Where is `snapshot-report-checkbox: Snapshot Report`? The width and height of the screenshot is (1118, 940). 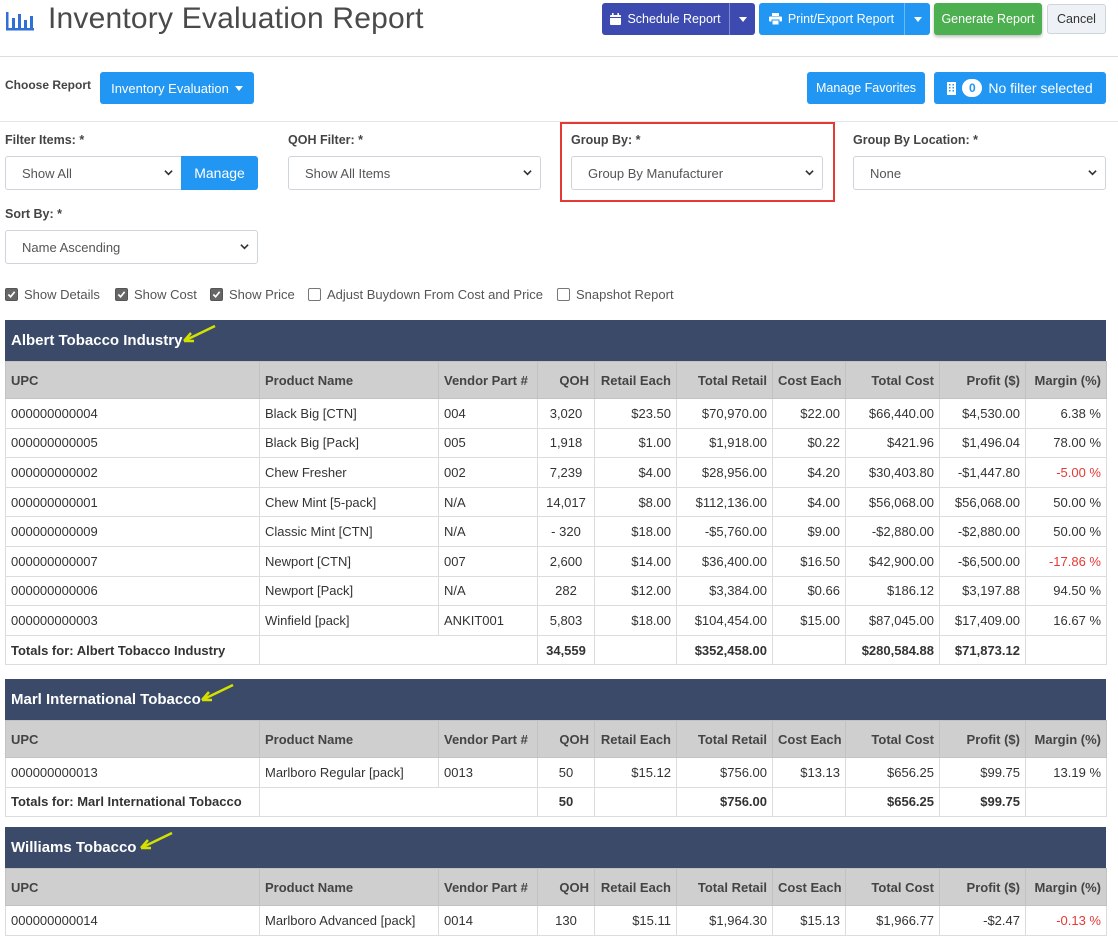 snapshot-report-checkbox: Snapshot Report is located at coordinates (615, 294).